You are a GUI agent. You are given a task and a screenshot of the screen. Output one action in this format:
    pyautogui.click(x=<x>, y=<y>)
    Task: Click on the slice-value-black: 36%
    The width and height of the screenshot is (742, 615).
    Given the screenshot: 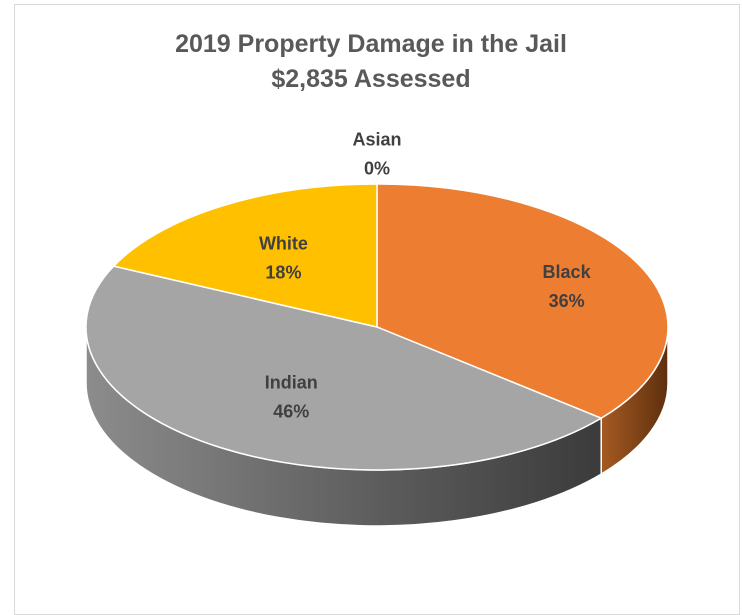 What is the action you would take?
    pyautogui.click(x=567, y=301)
    